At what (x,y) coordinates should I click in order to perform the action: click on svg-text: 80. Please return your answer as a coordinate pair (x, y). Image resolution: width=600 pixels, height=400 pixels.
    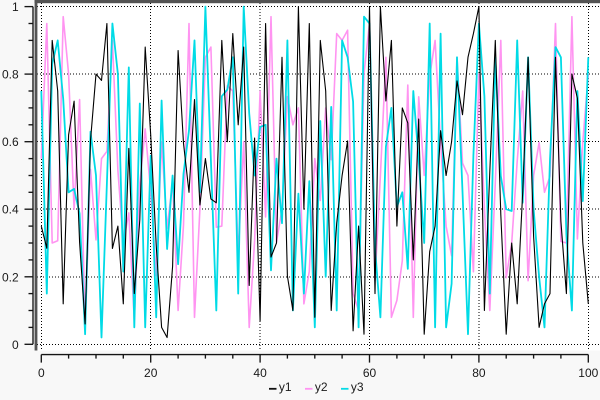
    Looking at the image, I should click on (479, 373).